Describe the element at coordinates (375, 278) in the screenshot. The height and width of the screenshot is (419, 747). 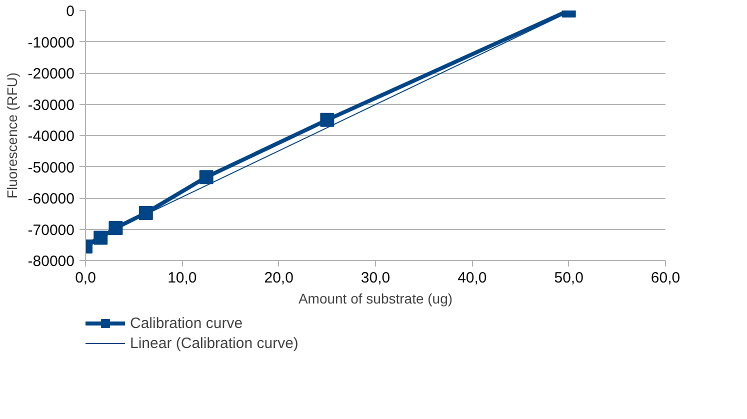
I see `x-tick-label: 30,0` at that location.